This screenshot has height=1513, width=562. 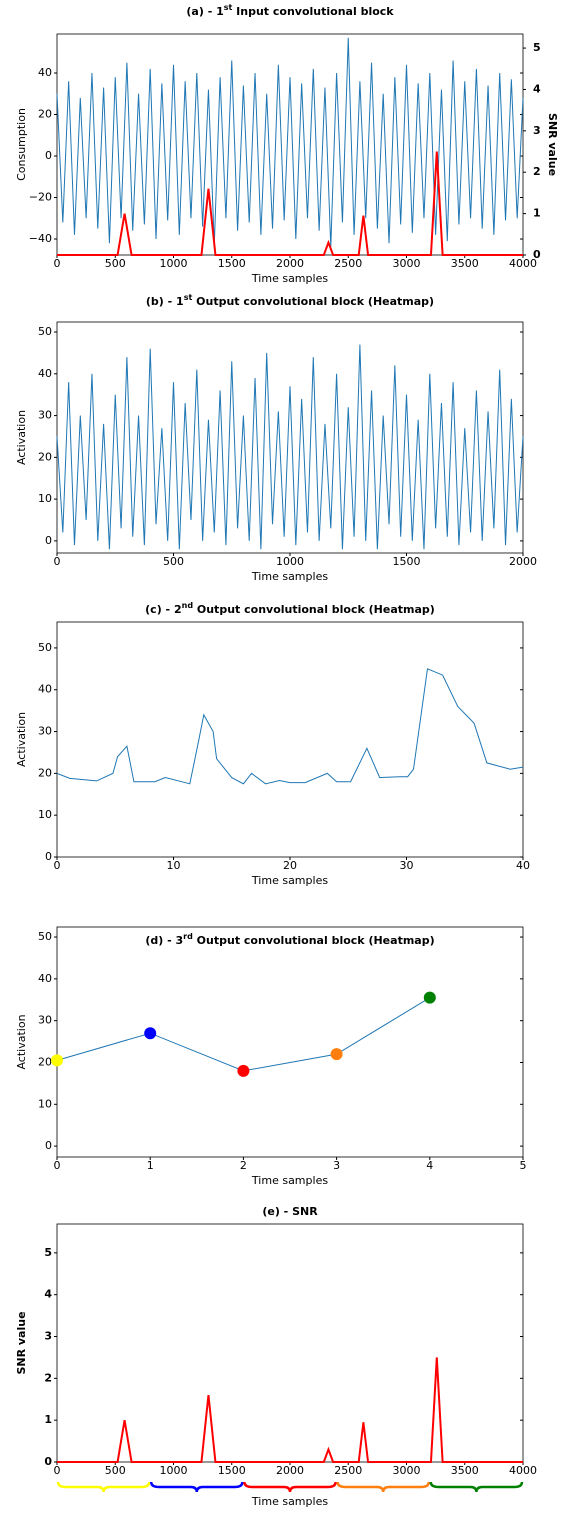 What do you see at coordinates (290, 865) in the screenshot?
I see `x-tick-label: 20` at bounding box center [290, 865].